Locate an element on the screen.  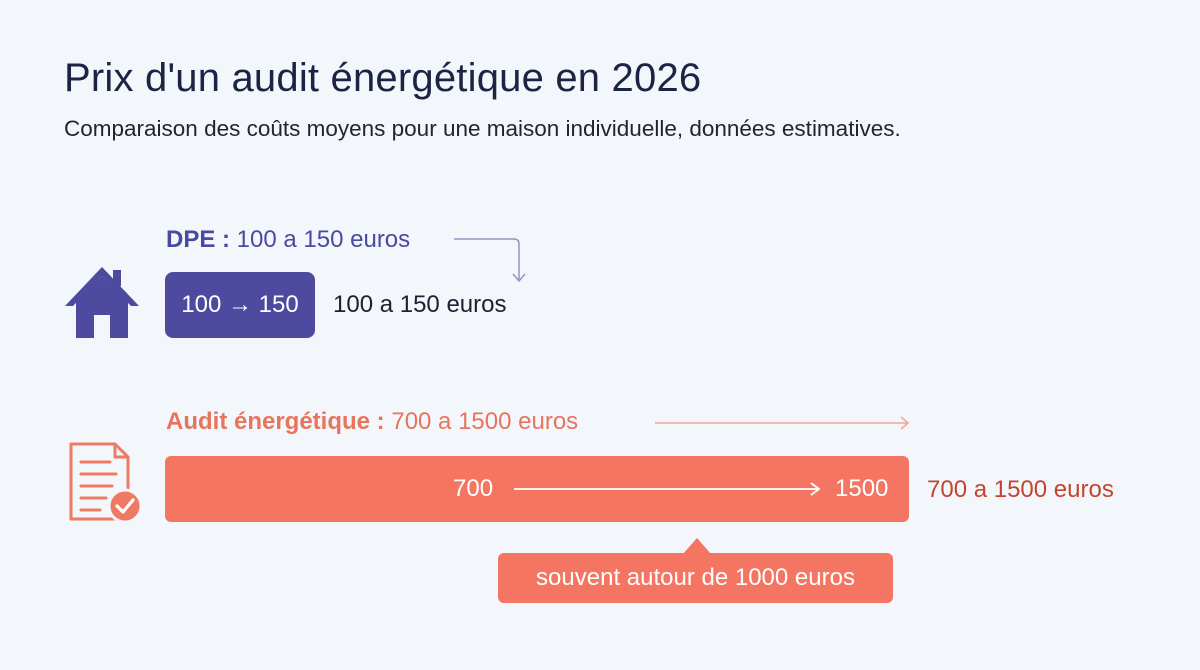
chart-title: Prix d'un audit énergétique en 2026 is located at coordinates (383, 78).